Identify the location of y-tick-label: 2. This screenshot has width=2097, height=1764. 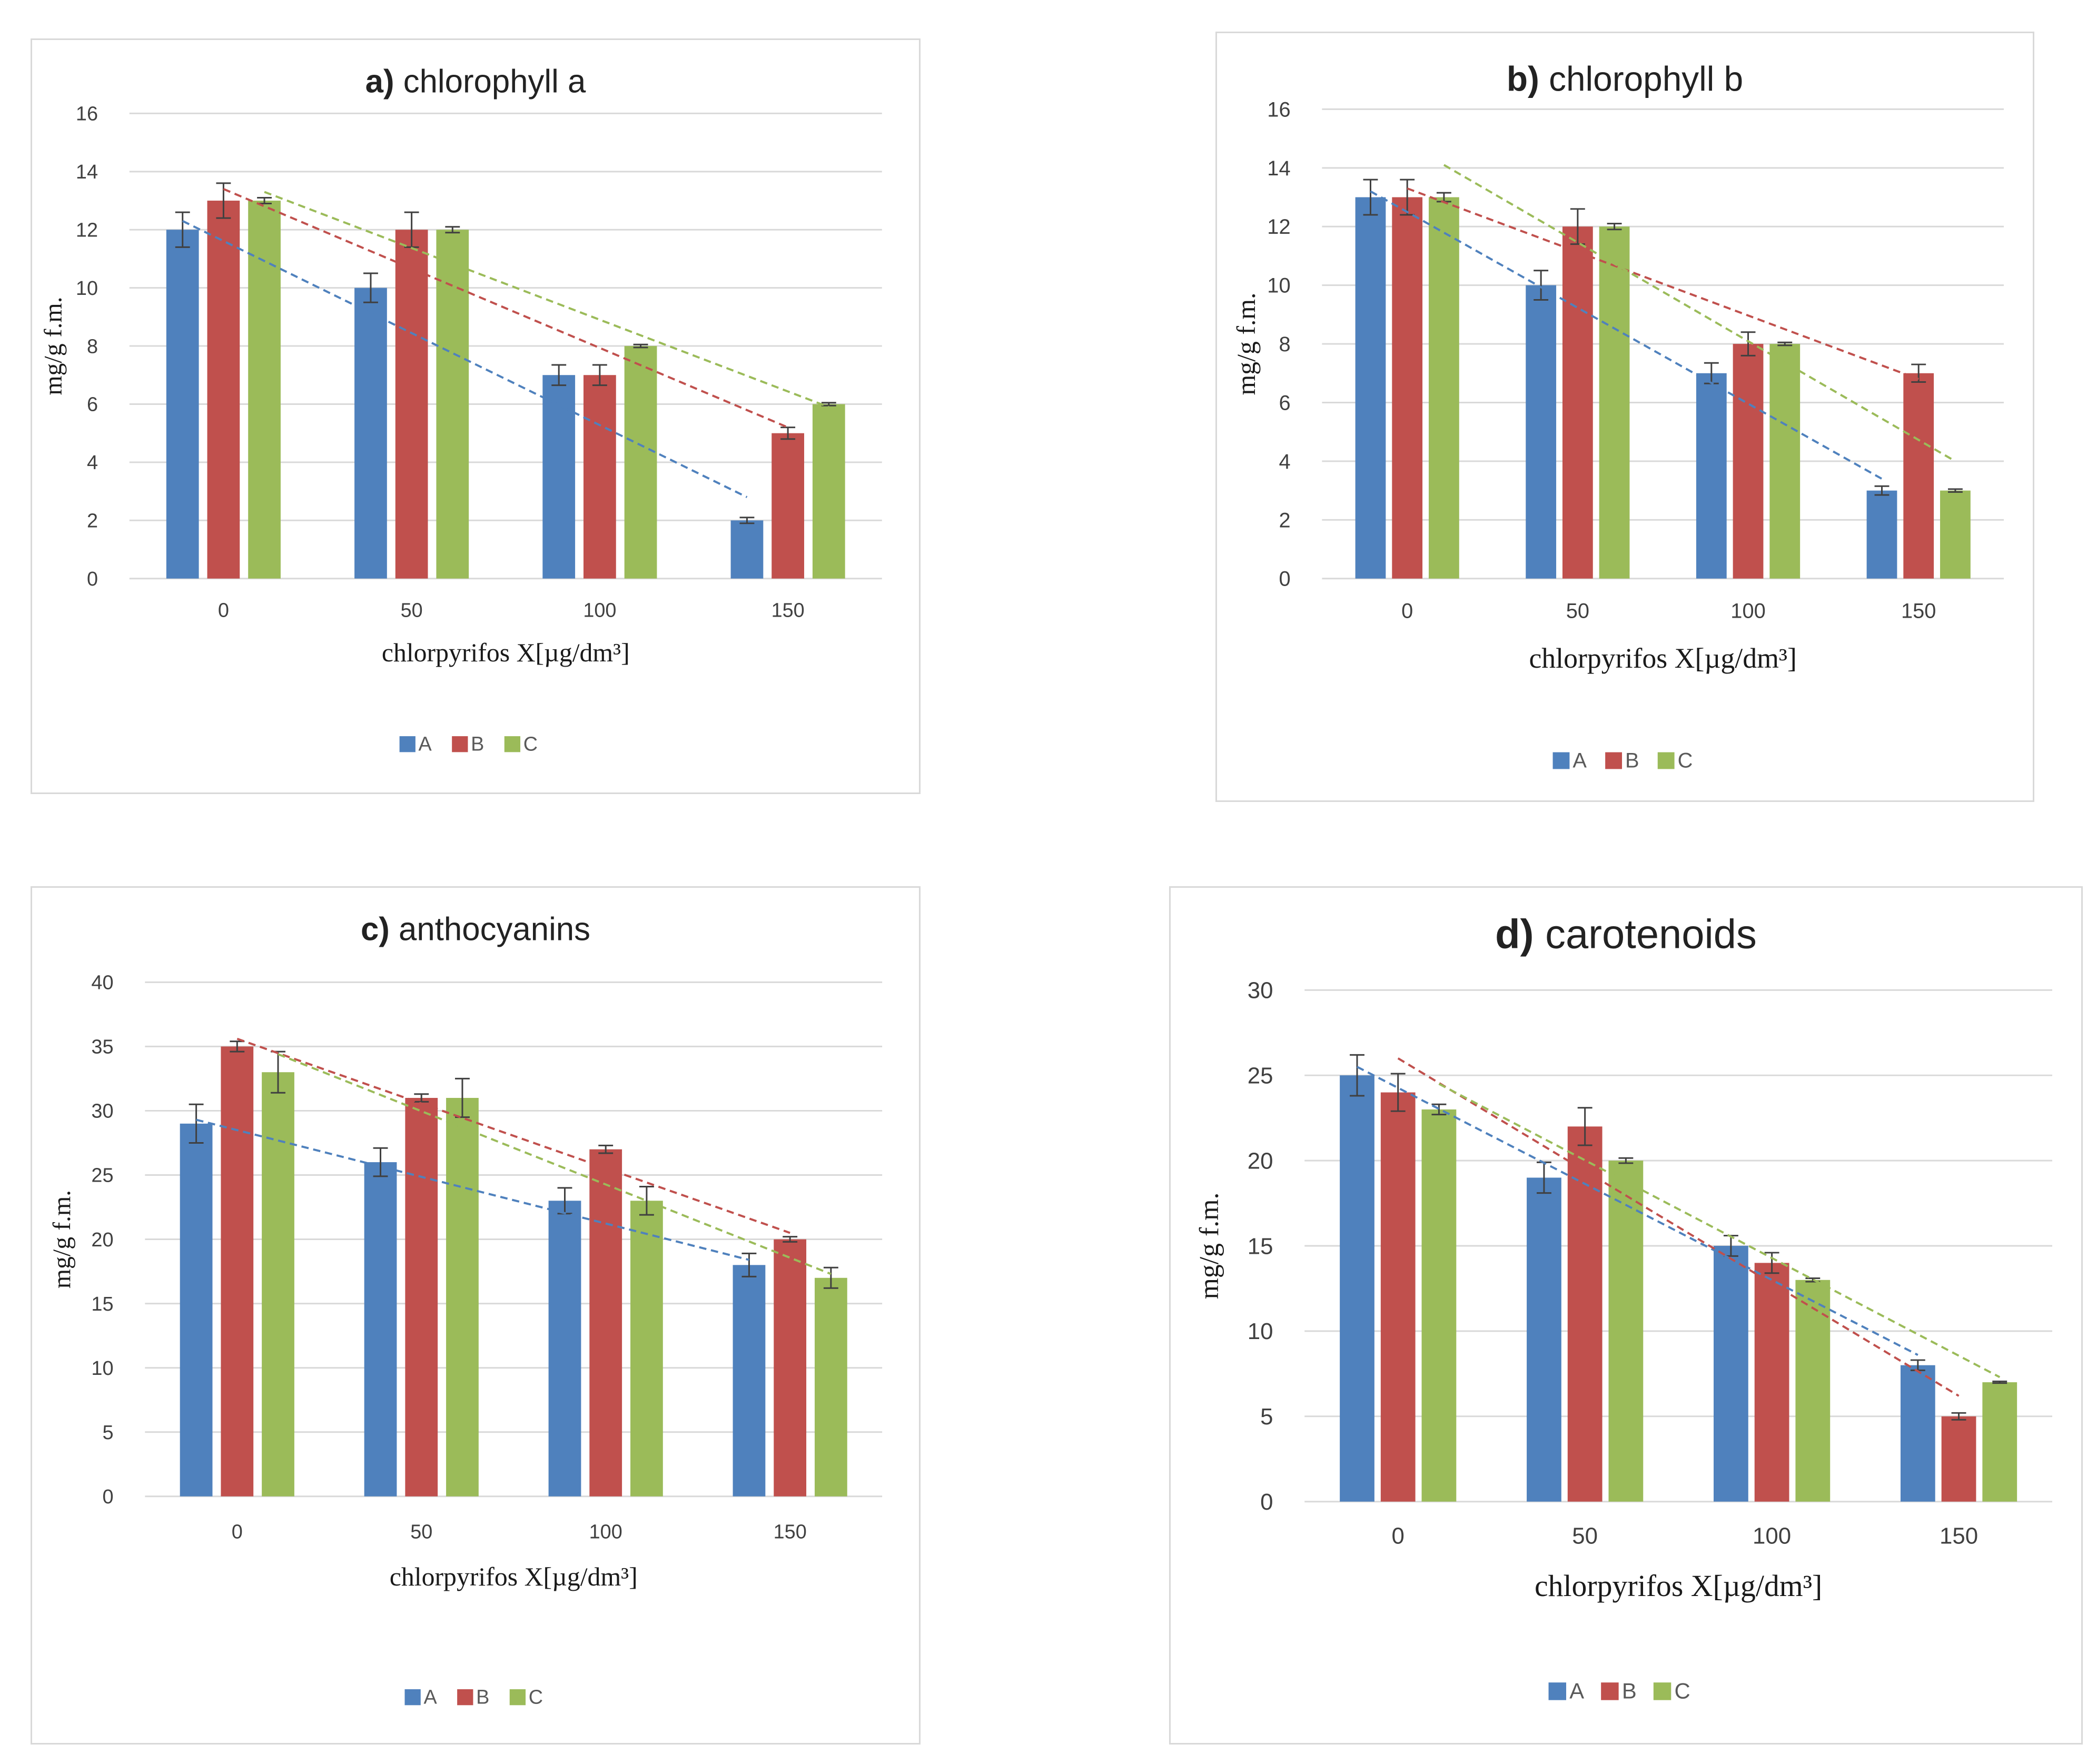
(1284, 520).